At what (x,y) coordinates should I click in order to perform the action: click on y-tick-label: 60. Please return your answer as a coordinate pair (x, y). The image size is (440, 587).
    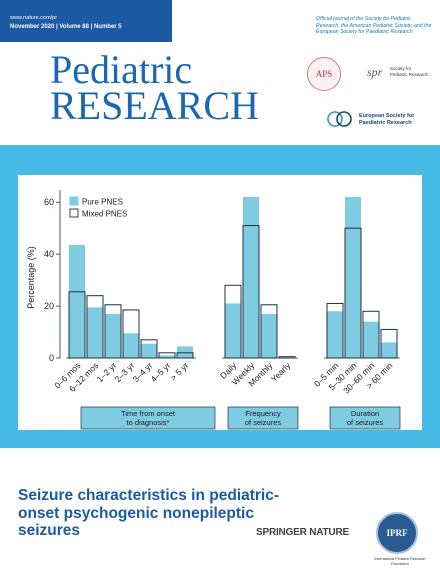
    Looking at the image, I should click on (49, 202).